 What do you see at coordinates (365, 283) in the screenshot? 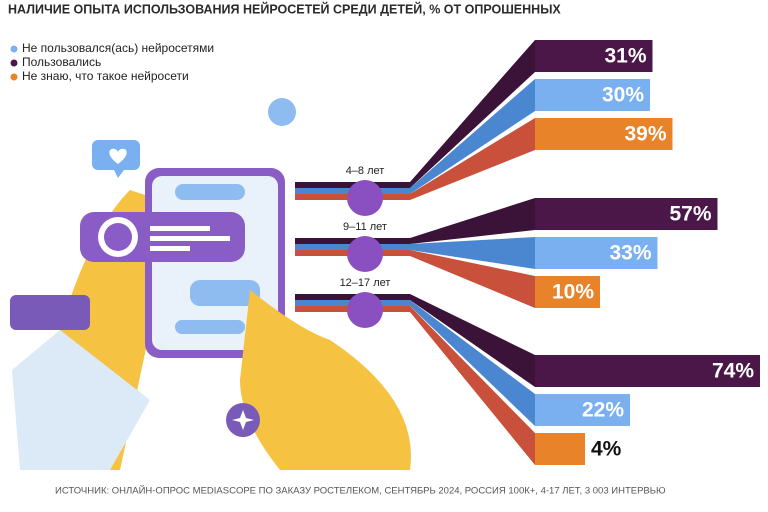
I see `category-label: 12–17 лет` at bounding box center [365, 283].